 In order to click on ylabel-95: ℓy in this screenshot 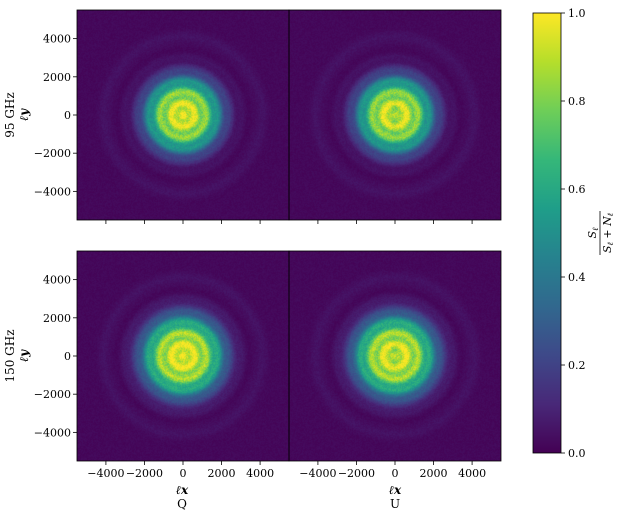, I will do `click(24, 114)`.